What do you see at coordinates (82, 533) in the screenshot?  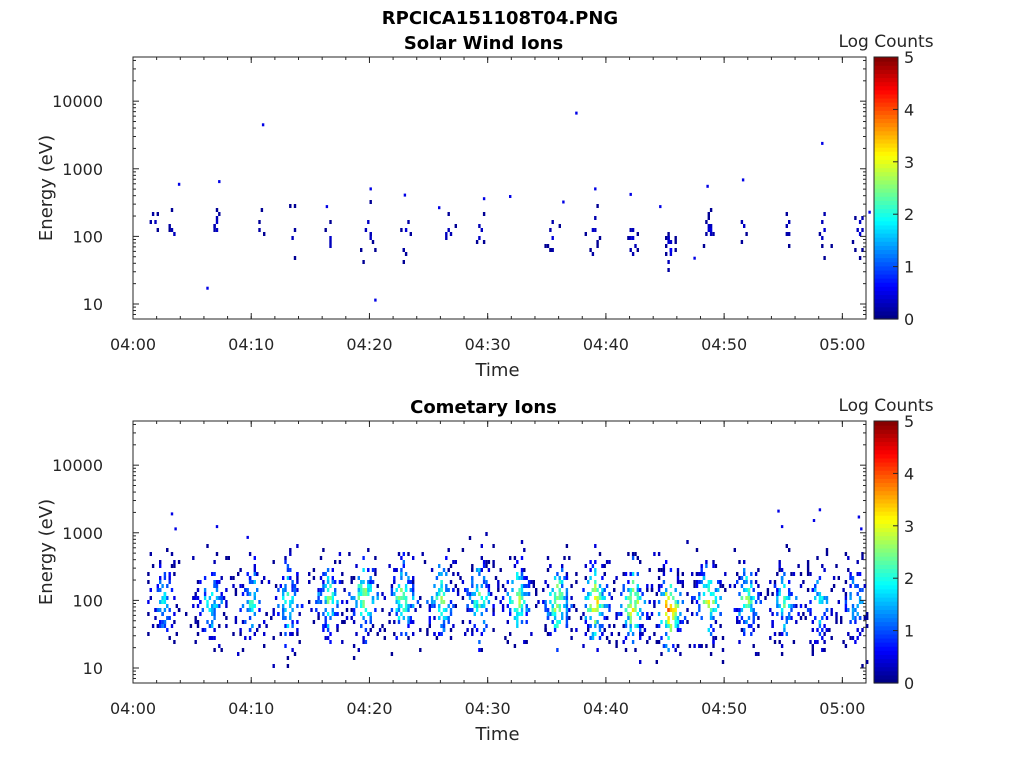 I see `y-tick-label: 1000` at bounding box center [82, 533].